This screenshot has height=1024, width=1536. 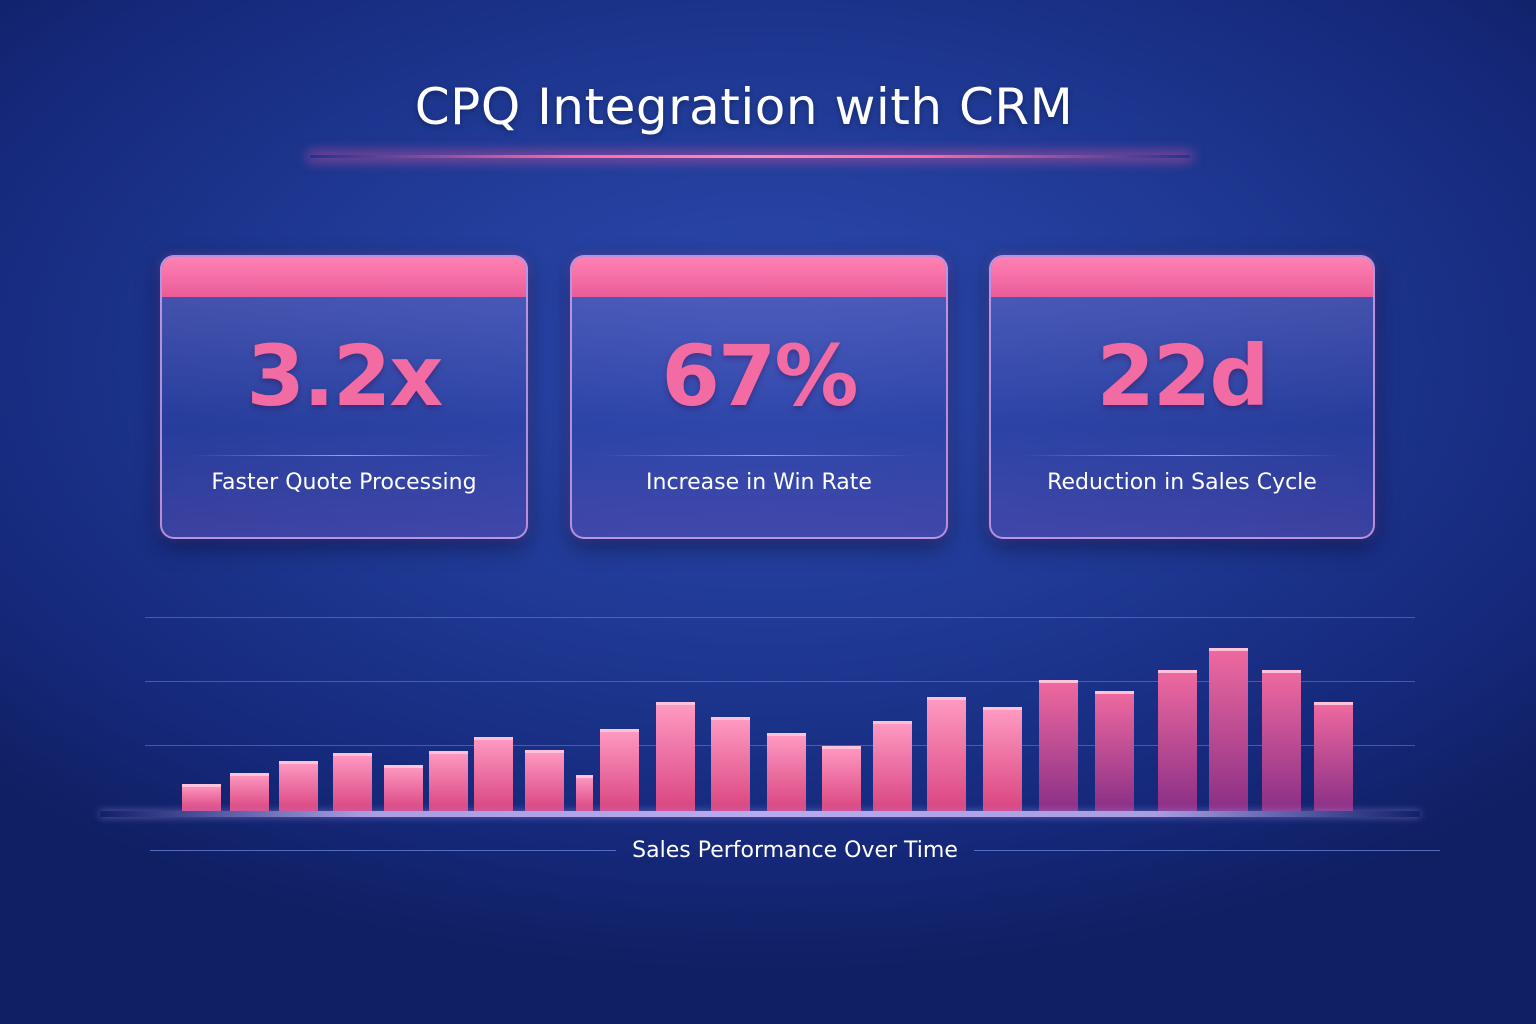 What do you see at coordinates (345, 376) in the screenshot?
I see `metric-value: 3.2x` at bounding box center [345, 376].